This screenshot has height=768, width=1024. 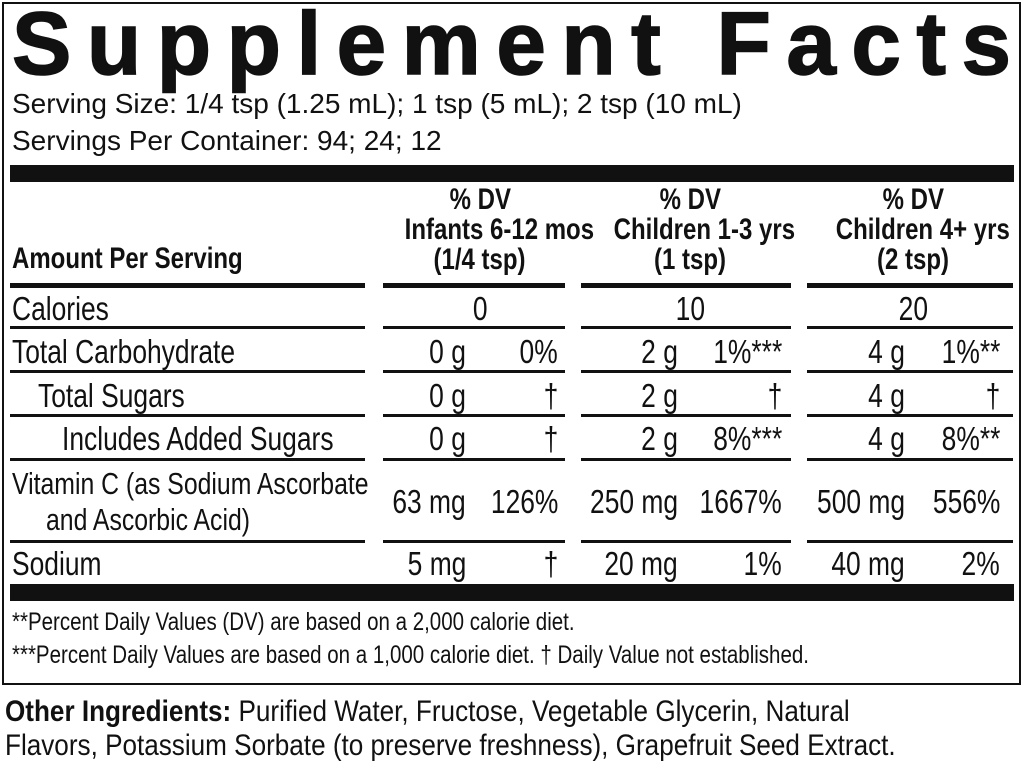 What do you see at coordinates (124, 351) in the screenshot?
I see `nutrient-name: Total Carbohydrate` at bounding box center [124, 351].